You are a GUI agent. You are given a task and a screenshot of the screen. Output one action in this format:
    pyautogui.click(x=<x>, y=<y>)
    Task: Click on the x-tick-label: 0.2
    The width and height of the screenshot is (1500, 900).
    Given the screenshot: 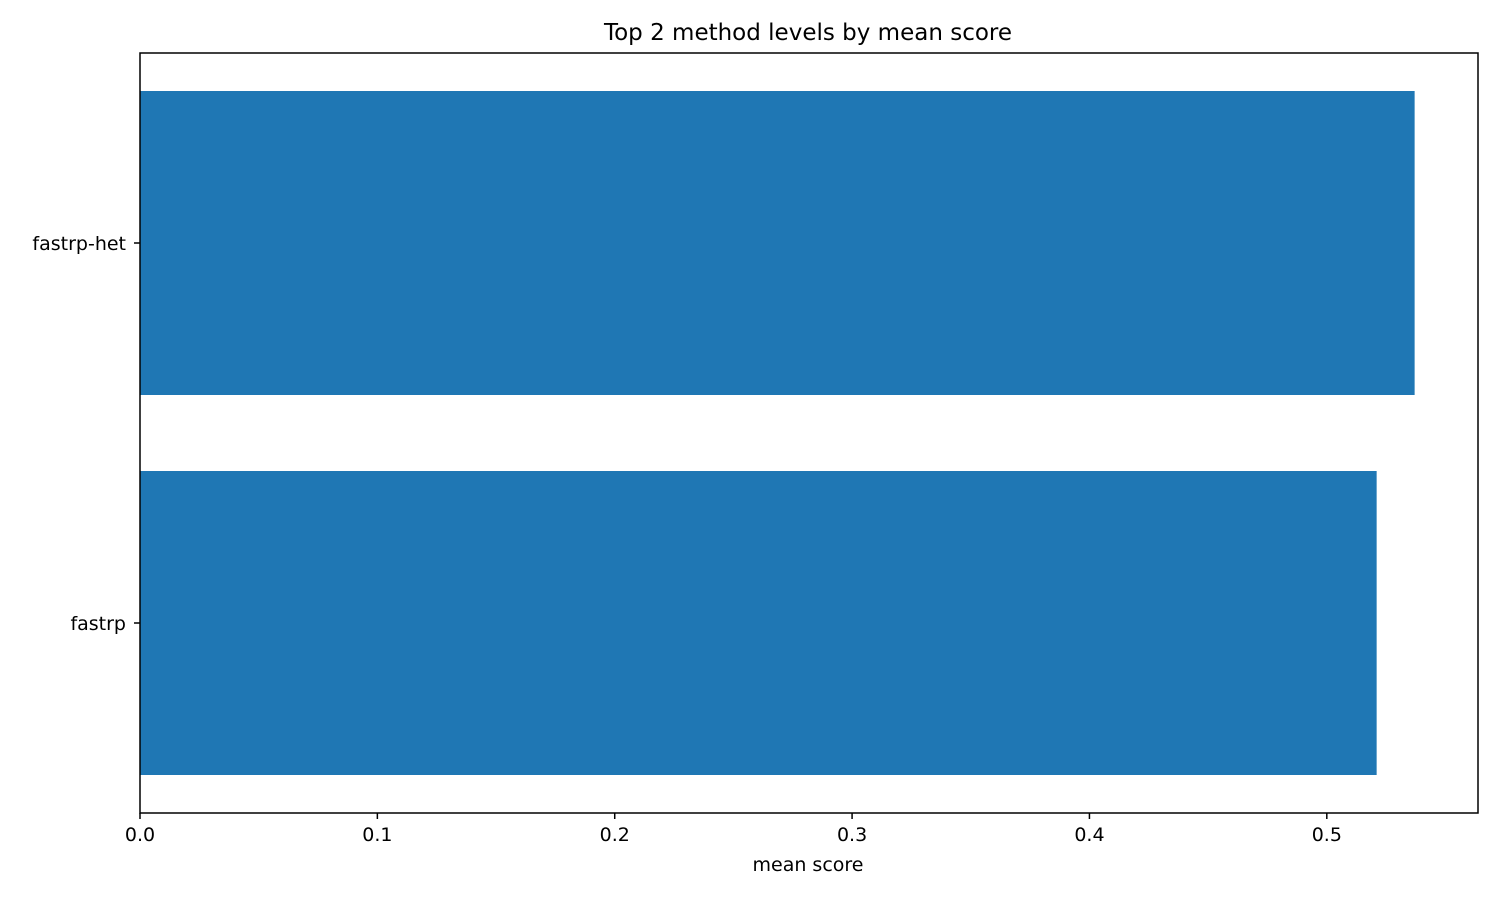 What is the action you would take?
    pyautogui.click(x=615, y=835)
    